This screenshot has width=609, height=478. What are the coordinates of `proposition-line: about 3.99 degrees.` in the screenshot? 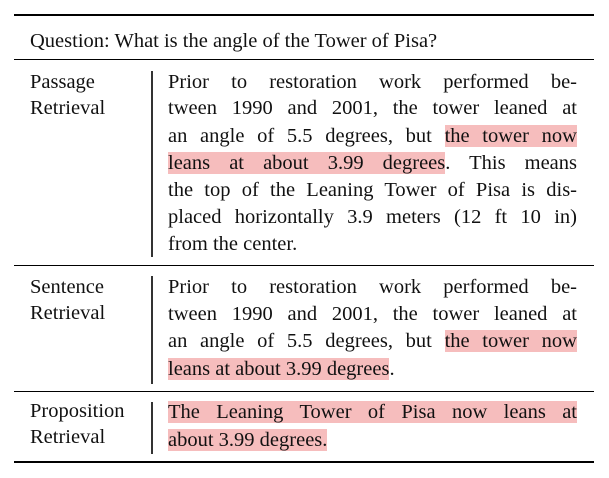 It's located at (372, 440).